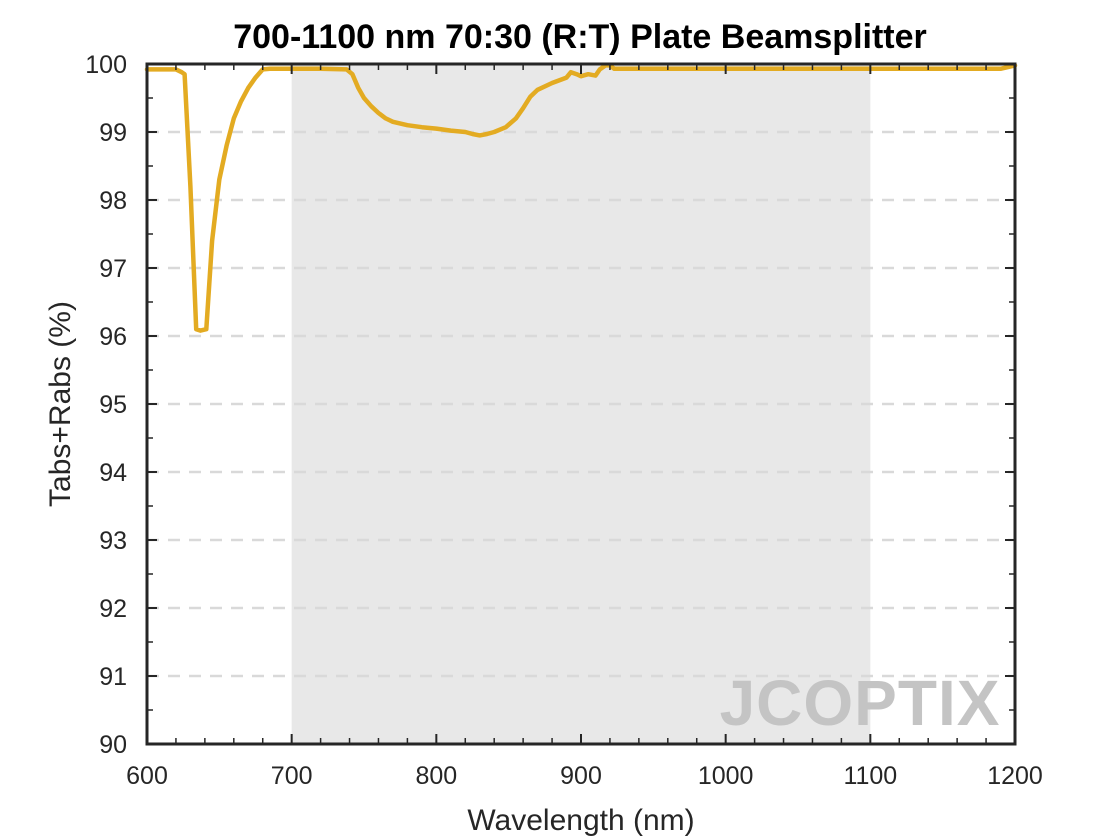  Describe the element at coordinates (113, 269) in the screenshot. I see `y-tick-label: 97` at that location.